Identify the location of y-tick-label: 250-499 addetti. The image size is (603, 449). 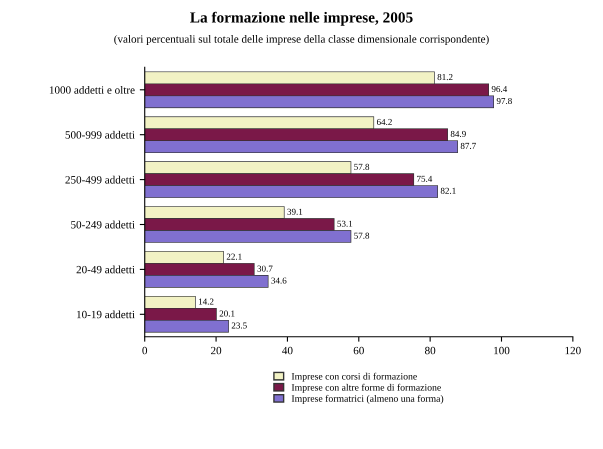
(100, 180).